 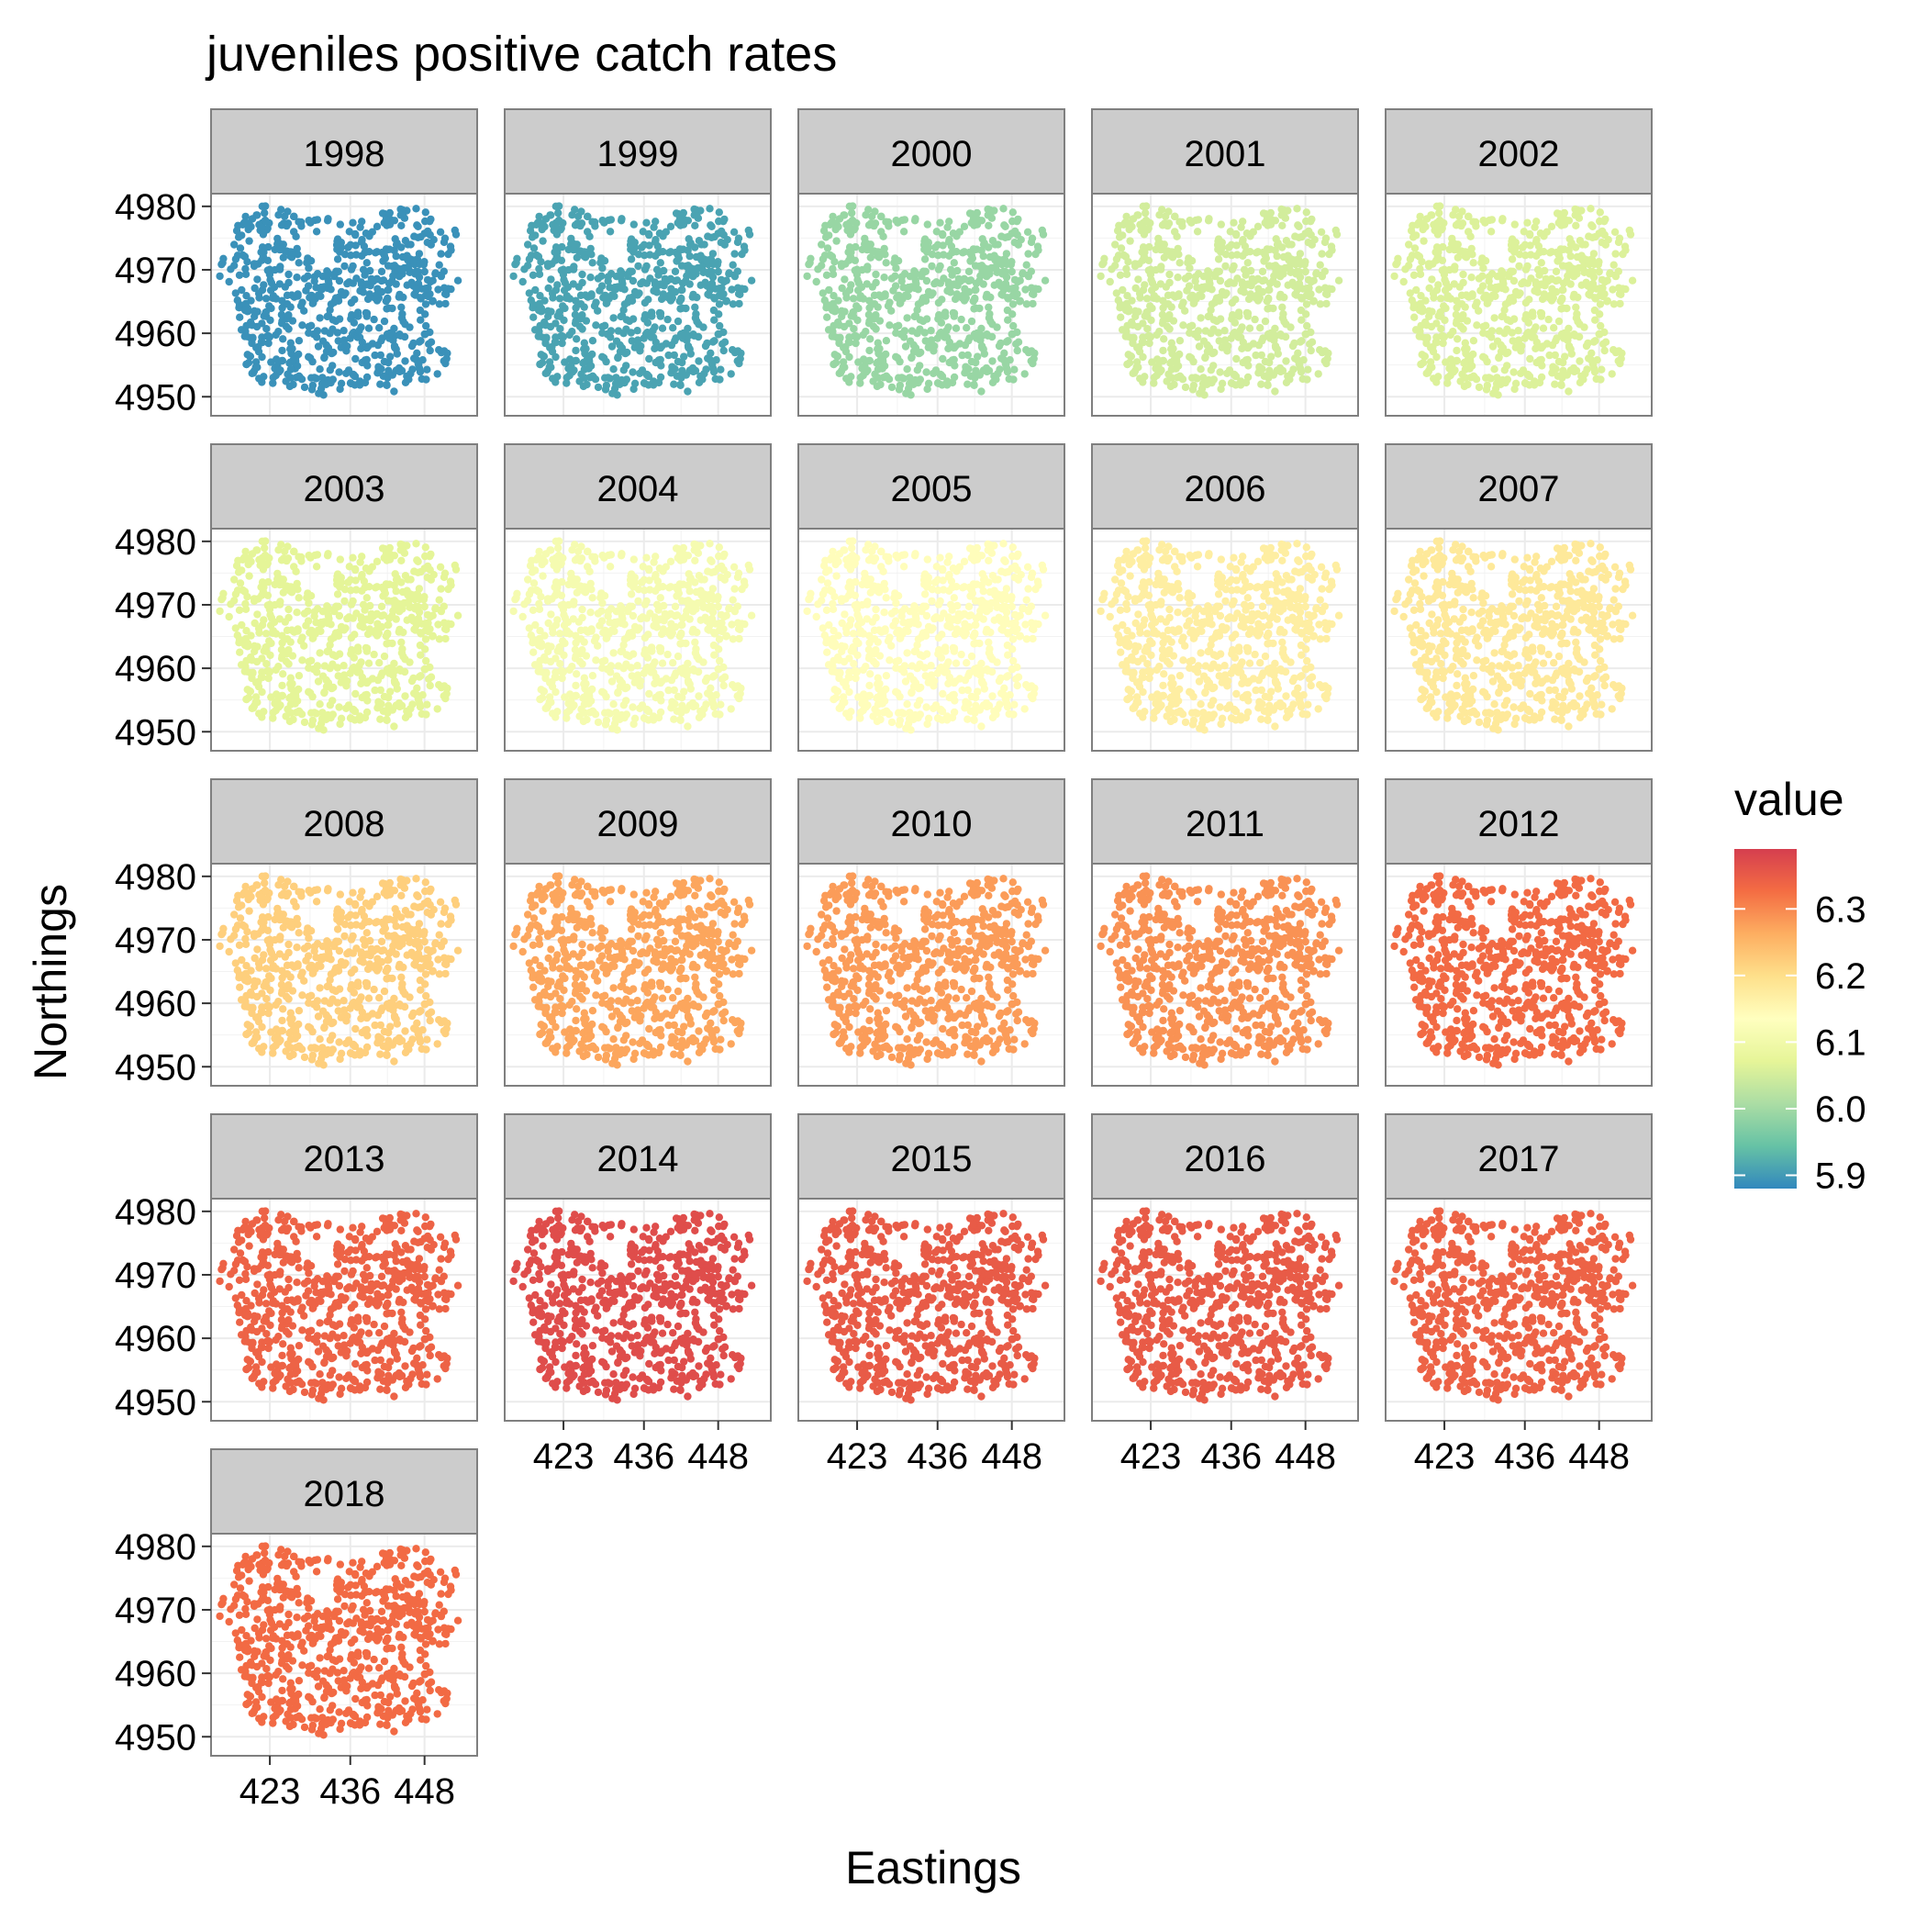 I want to click on y-tick-label: 4970, so click(x=155, y=606).